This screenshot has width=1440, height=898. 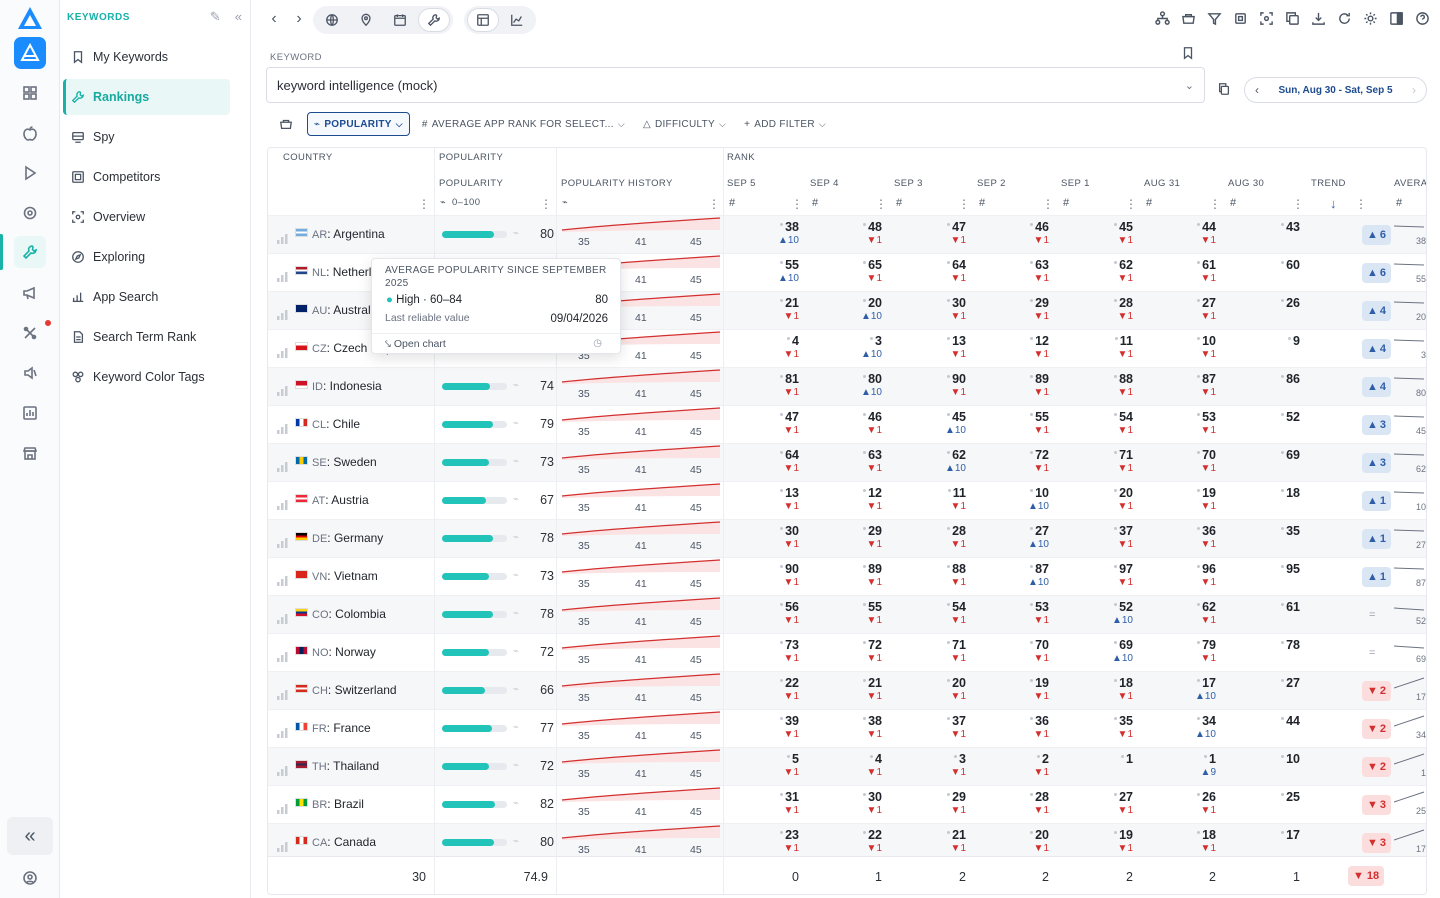 What do you see at coordinates (824, 183) in the screenshot?
I see `column-header-sep4: SEP 4` at bounding box center [824, 183].